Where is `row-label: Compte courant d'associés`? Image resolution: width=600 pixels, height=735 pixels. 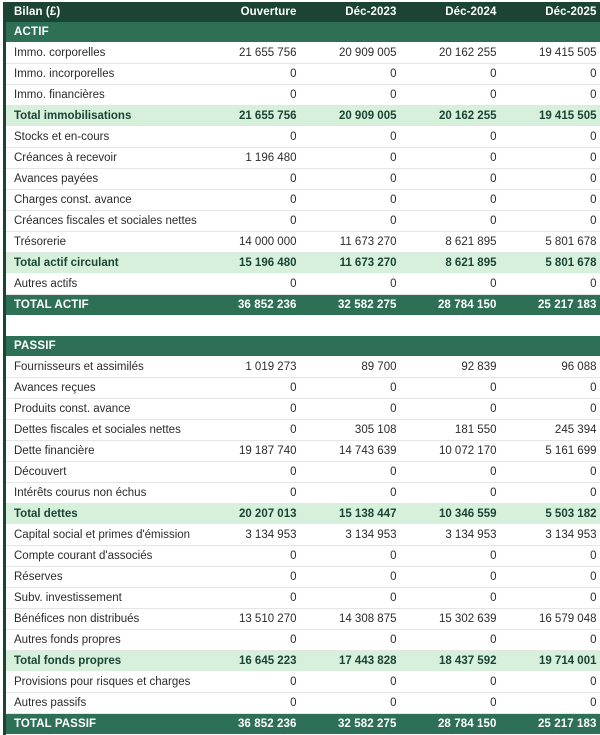 row-label: Compte courant d'associés is located at coordinates (105, 555).